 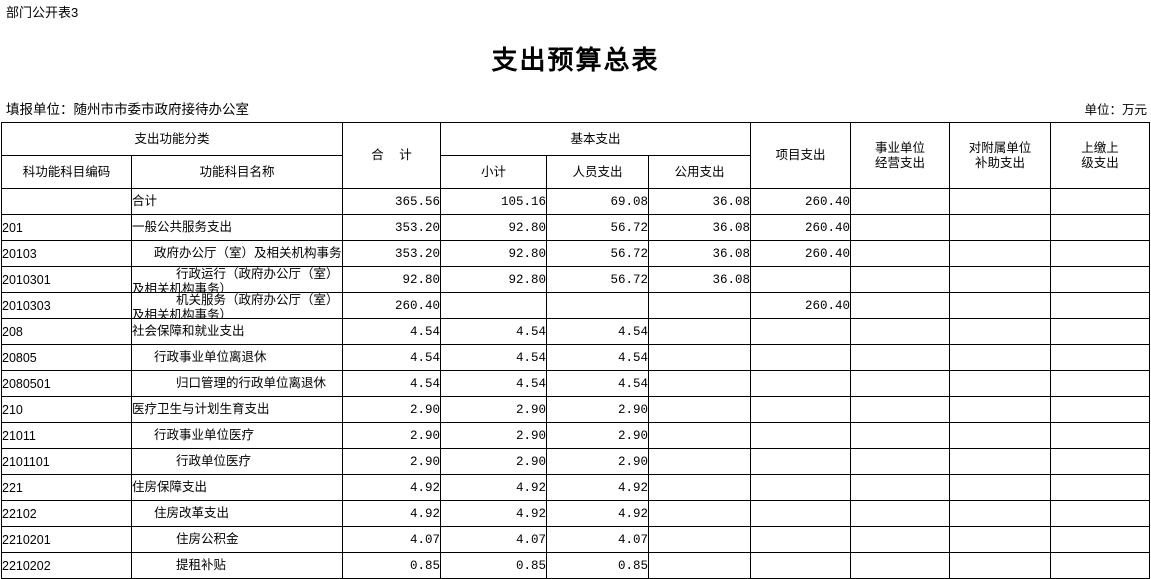 I want to click on cell-function-name-text: 机关服务（政府办公厅（室）及相关机构事务）, so click(x=235, y=305).